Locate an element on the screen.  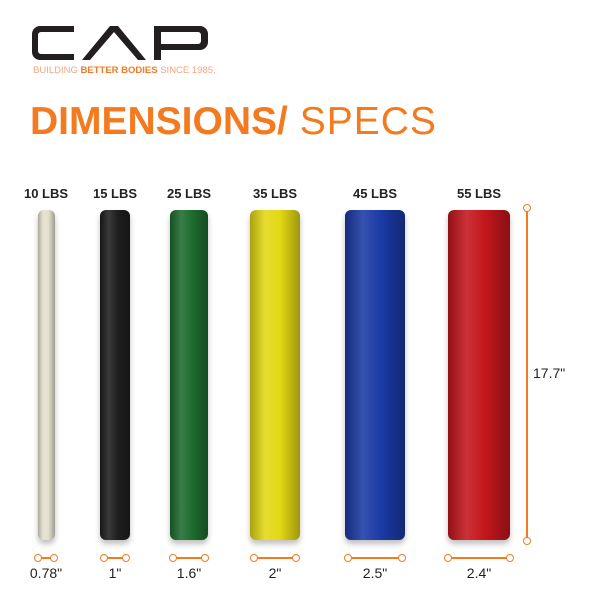
thickness-label: 1.6" is located at coordinates (189, 573).